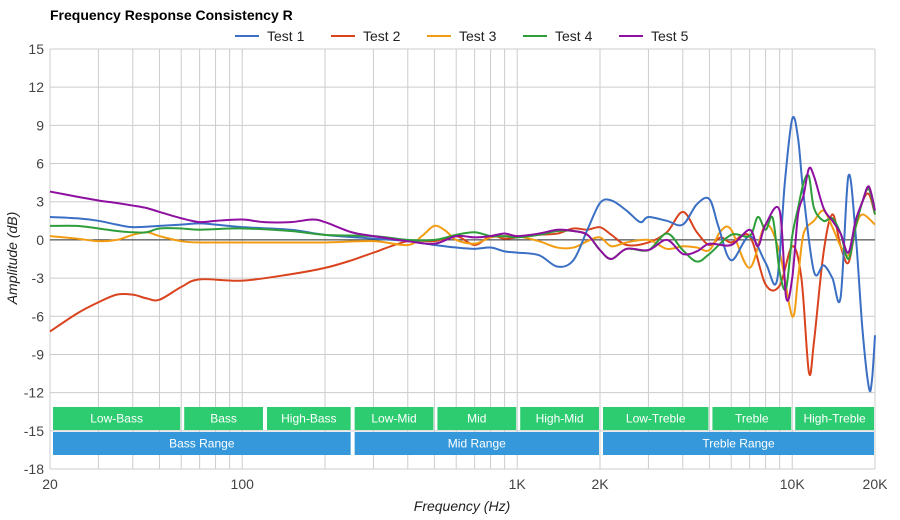 Image resolution: width=900 pixels, height=520 pixels. I want to click on legend-label: Test 4, so click(574, 36).